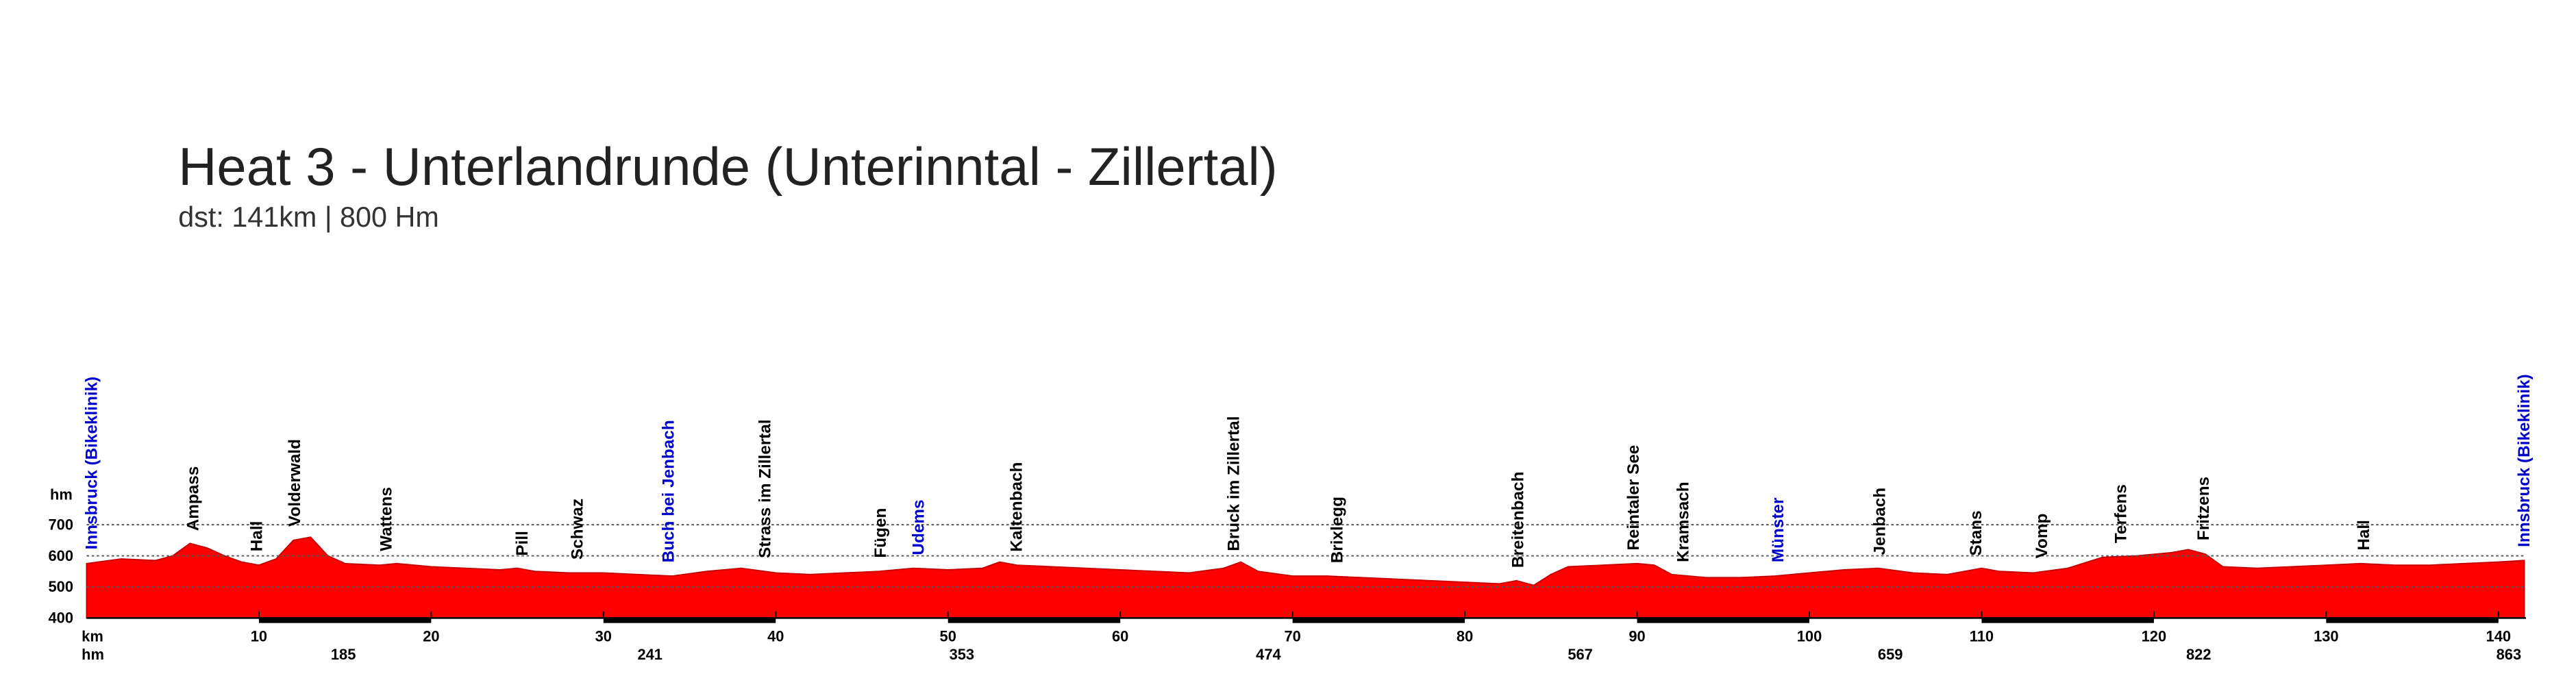 The height and width of the screenshot is (689, 2576). I want to click on place-label: Münster, so click(1778, 529).